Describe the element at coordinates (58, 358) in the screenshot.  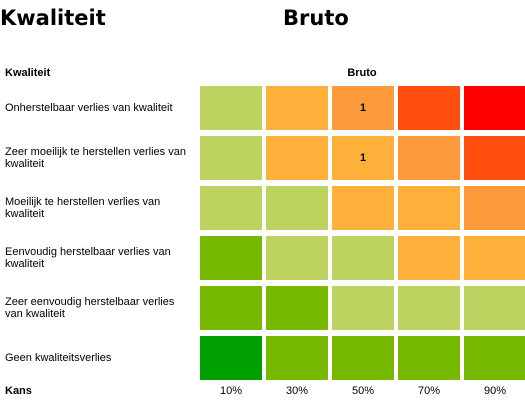
I see `row-label: Geen kwaliteitsverlies` at that location.